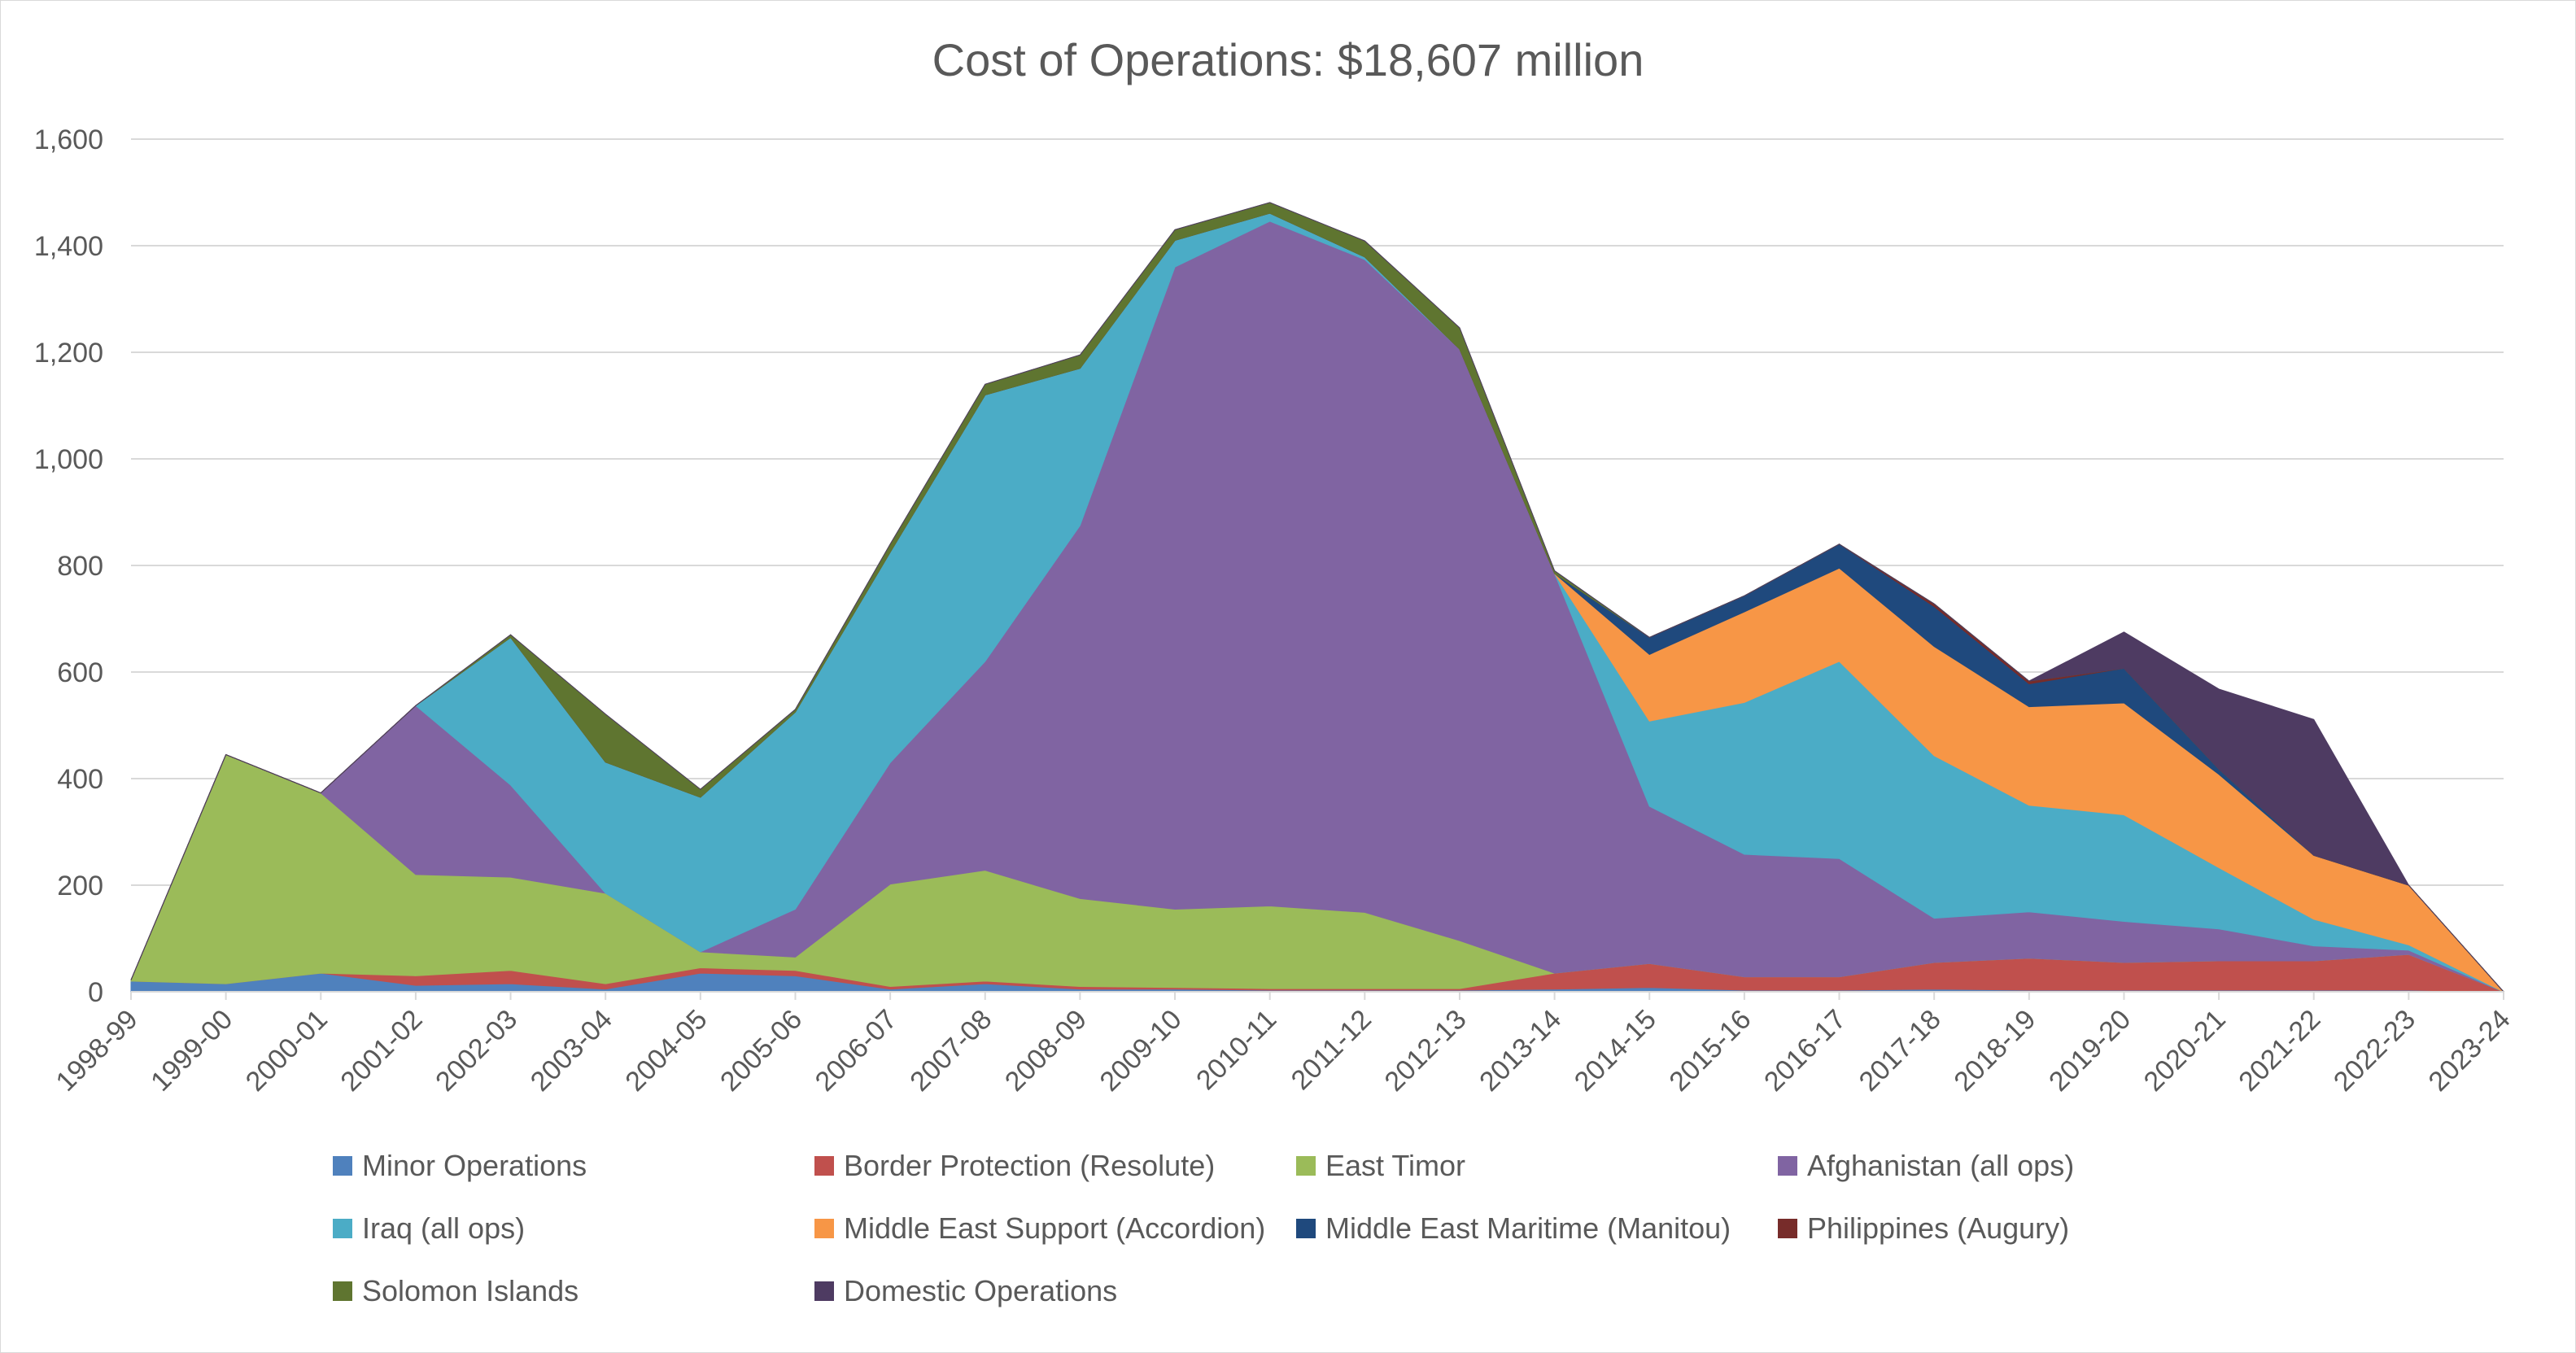  Describe the element at coordinates (1426, 1051) in the screenshot. I see `x-tick-label: 2012-13` at that location.